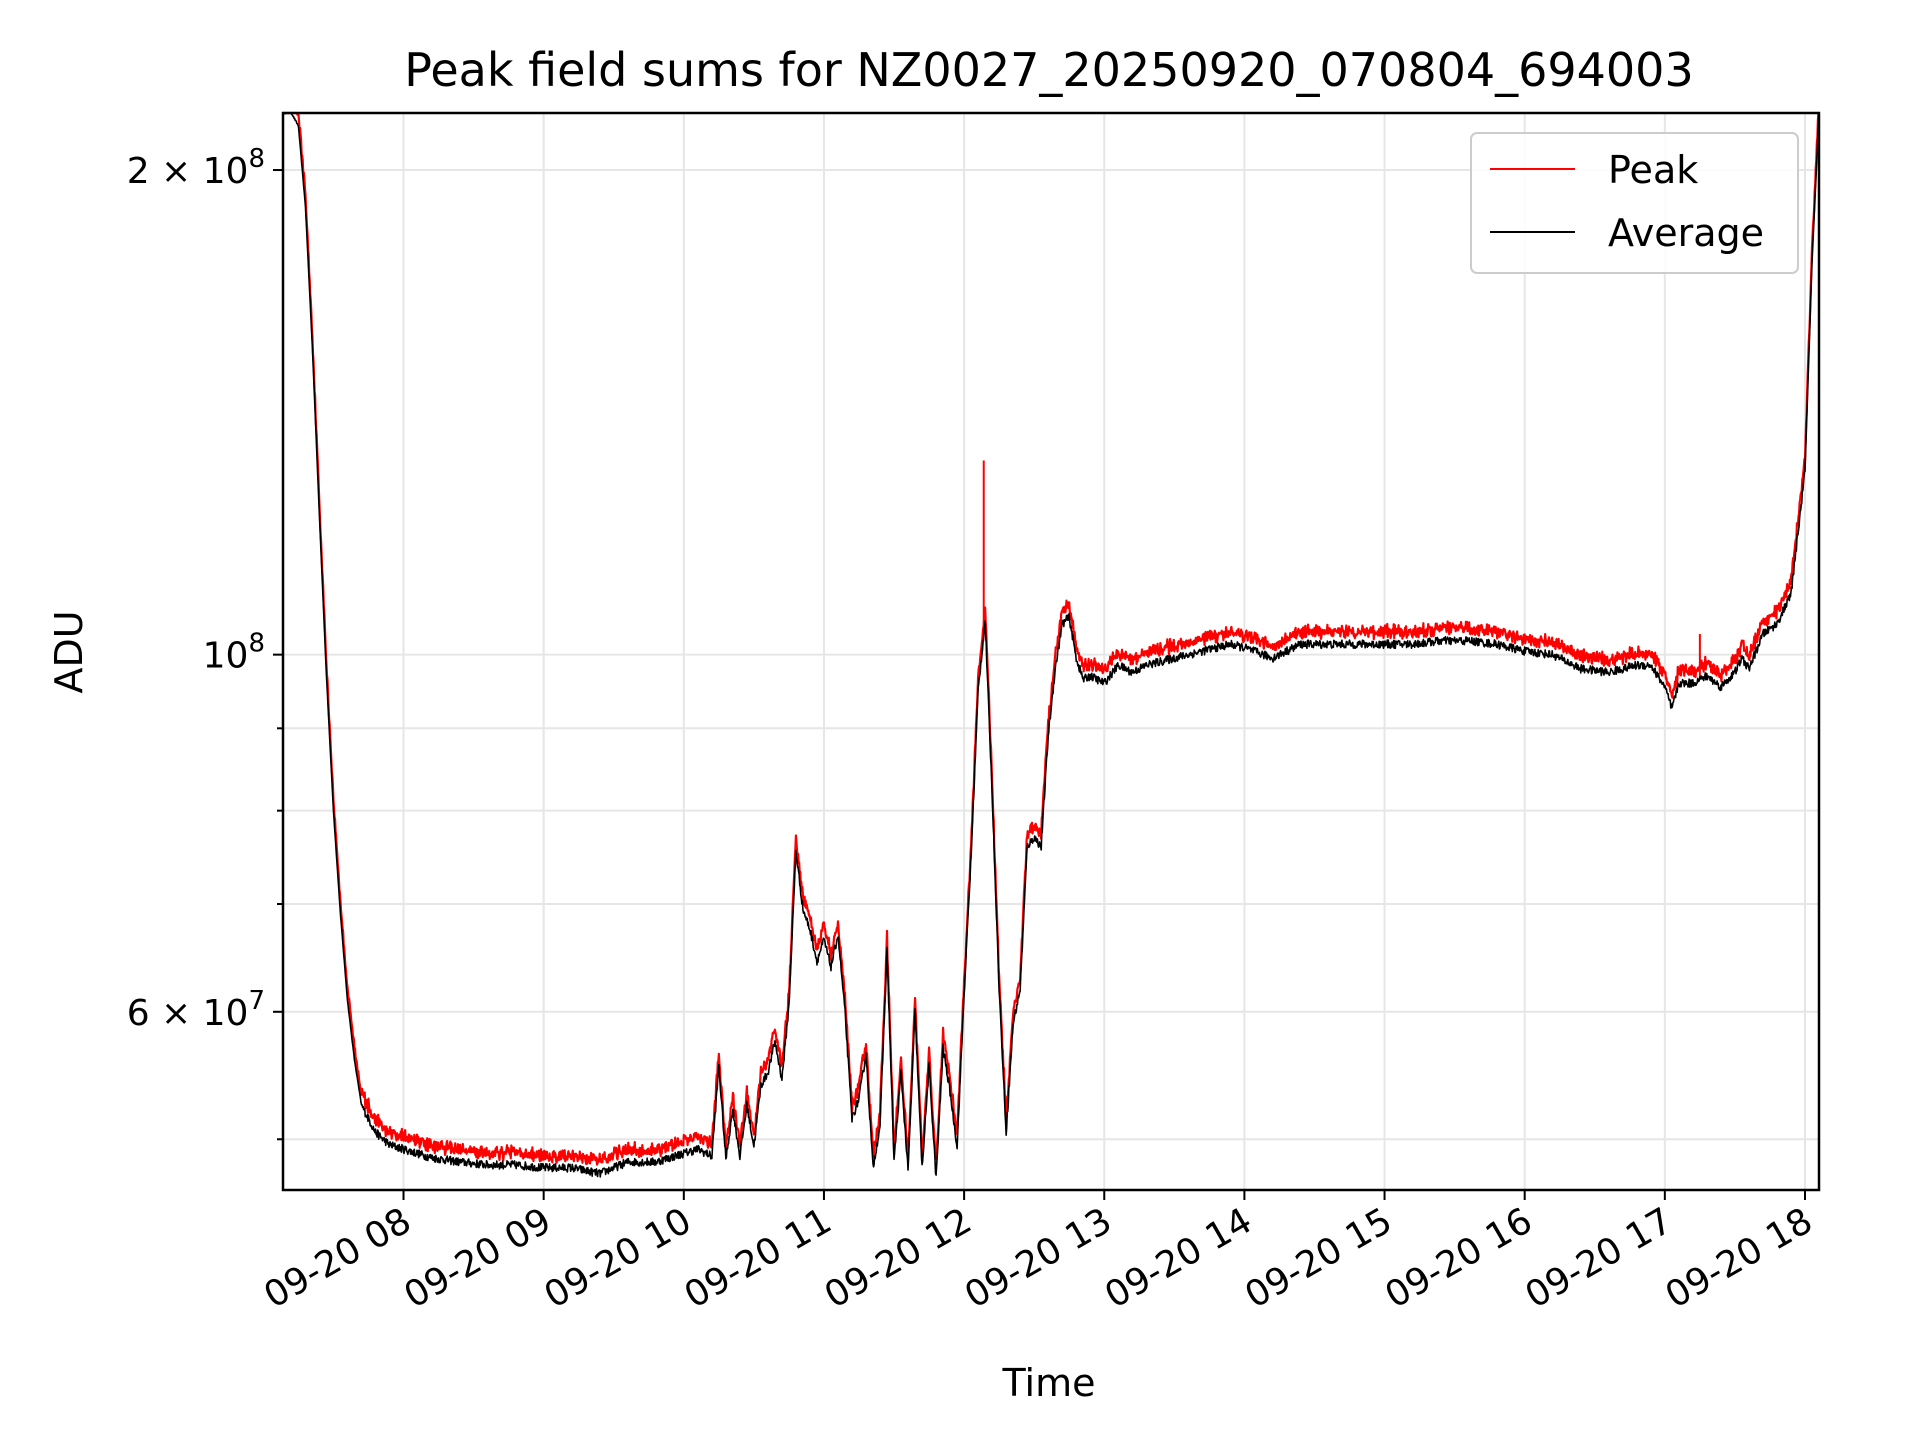 This screenshot has width=1920, height=1440. What do you see at coordinates (1634, 203) in the screenshot?
I see `legend: Peak Average` at bounding box center [1634, 203].